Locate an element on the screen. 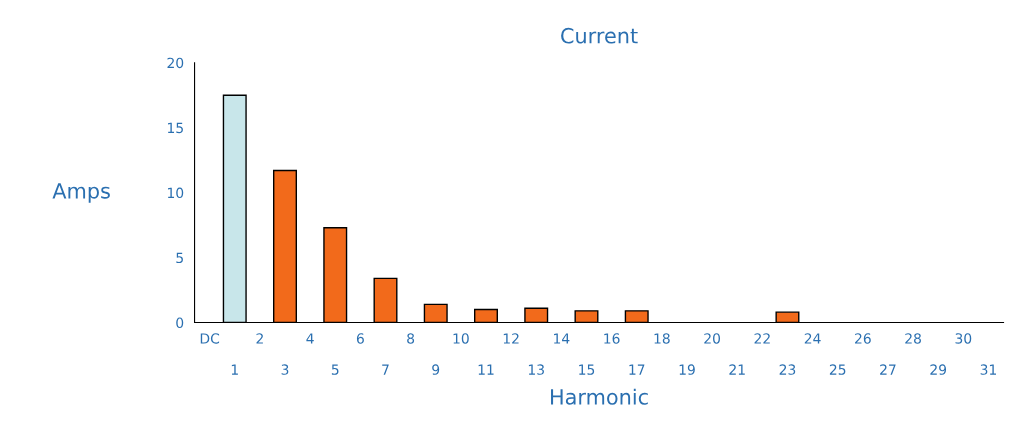 This screenshot has height=448, width=1024. x-tick-label: 5 is located at coordinates (335, 369).